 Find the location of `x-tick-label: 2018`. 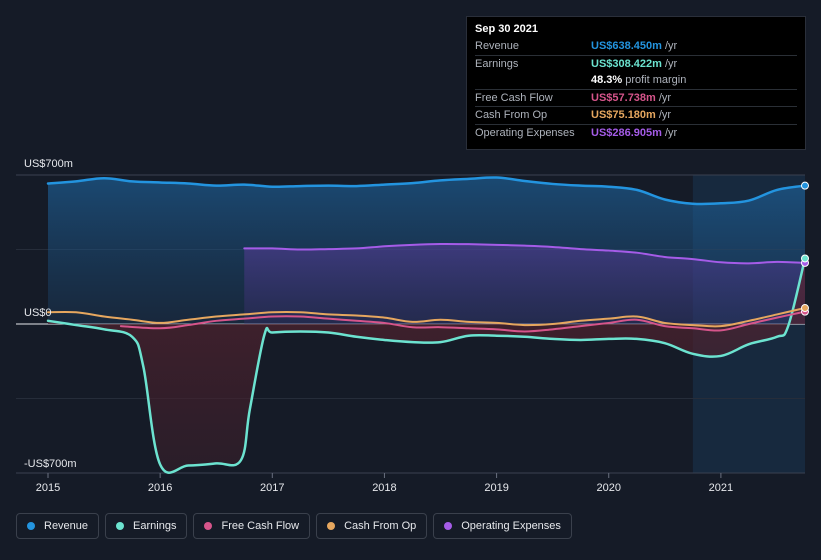

x-tick-label: 2018 is located at coordinates (384, 488).